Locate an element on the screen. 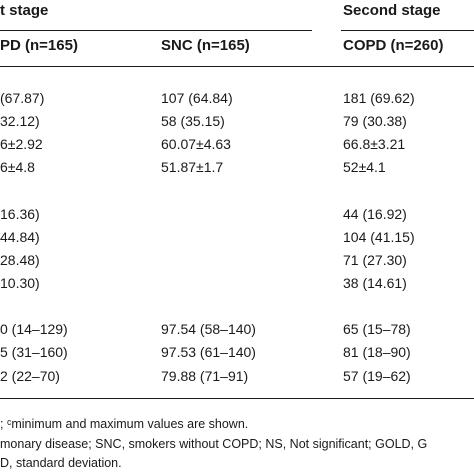 The width and height of the screenshot is (474, 474). table-cell: 16.36) is located at coordinates (20, 214).